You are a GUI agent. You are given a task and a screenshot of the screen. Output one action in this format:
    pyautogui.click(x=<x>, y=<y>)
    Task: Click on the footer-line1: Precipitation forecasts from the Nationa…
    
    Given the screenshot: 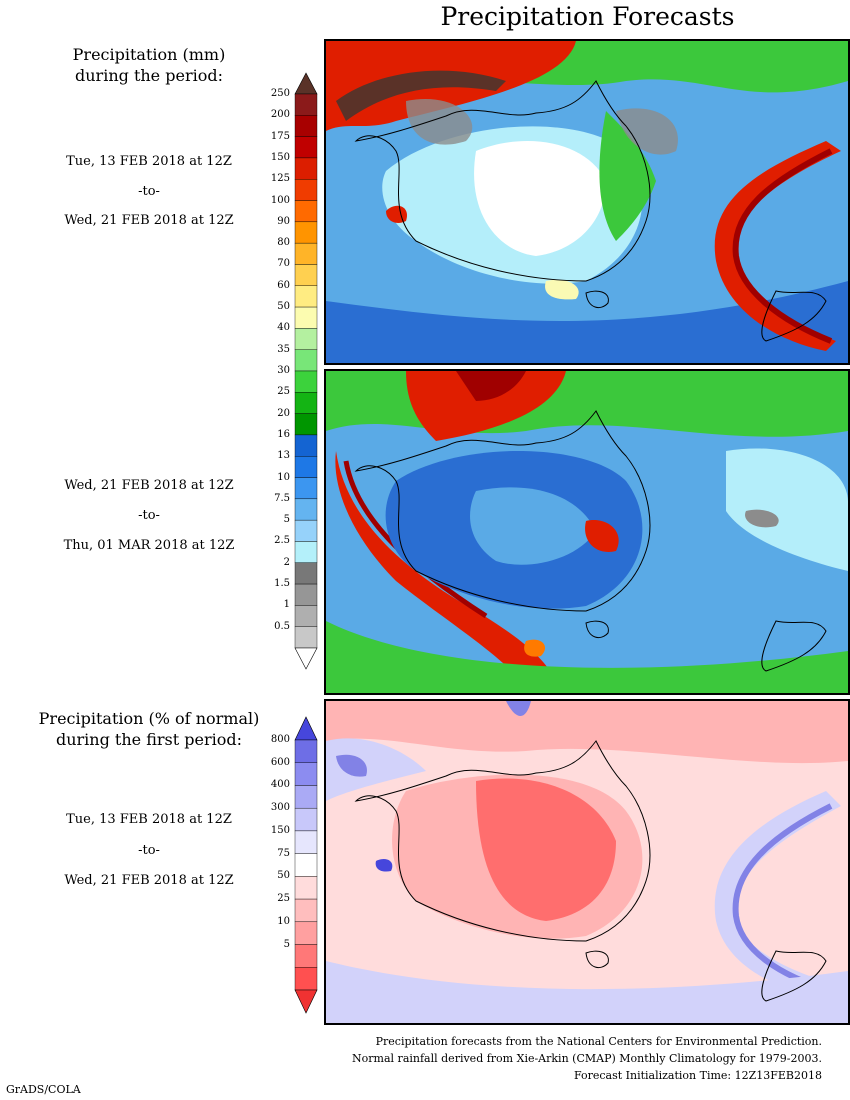 What is the action you would take?
    pyautogui.click(x=598, y=1041)
    